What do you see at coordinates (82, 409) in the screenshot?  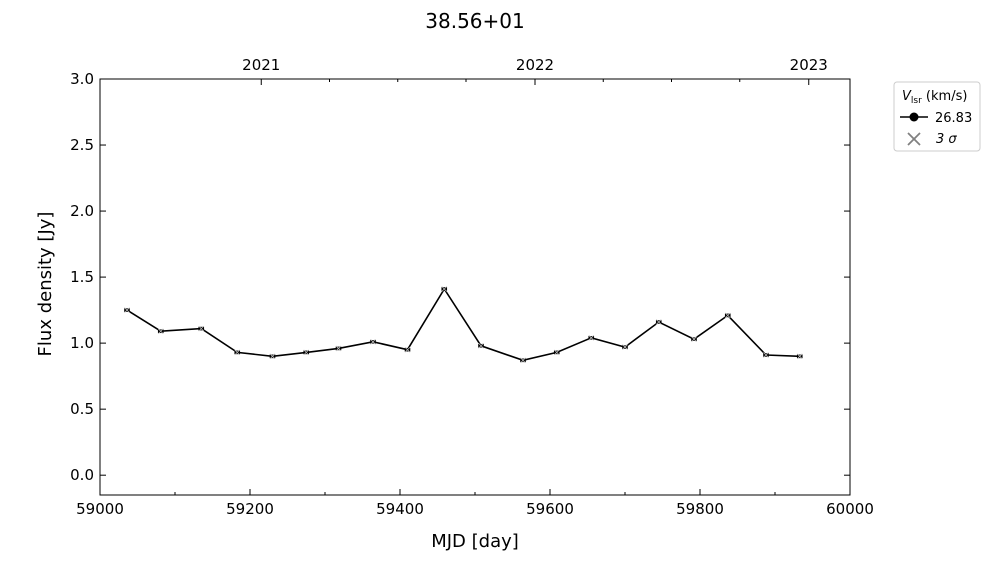 I see `y-tick-label: 0.5` at bounding box center [82, 409].